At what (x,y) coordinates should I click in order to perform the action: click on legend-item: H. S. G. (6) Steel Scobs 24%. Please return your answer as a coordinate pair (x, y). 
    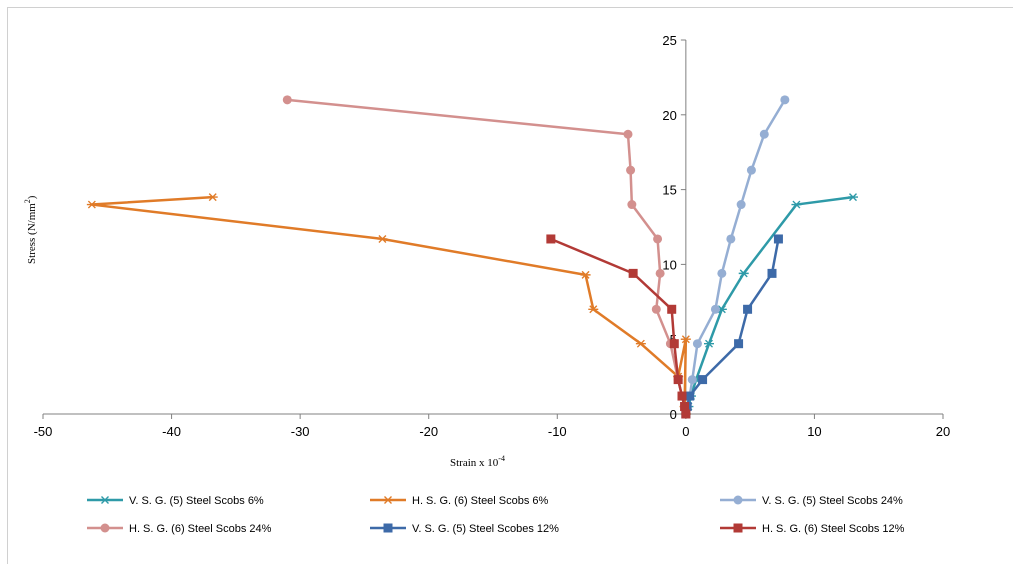
    Looking at the image, I should click on (179, 529).